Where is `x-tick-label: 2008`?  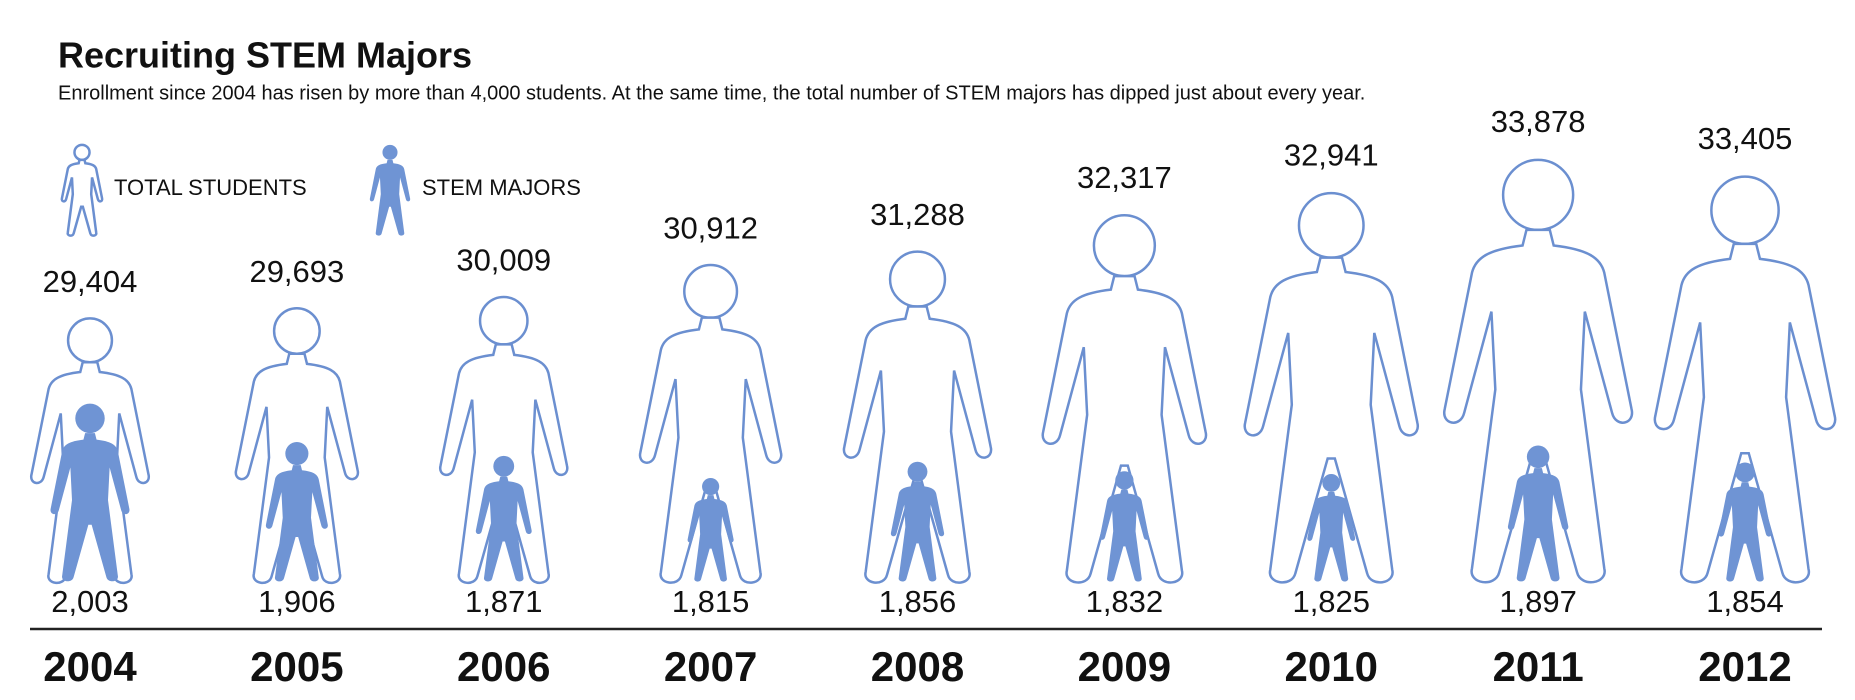
x-tick-label: 2008 is located at coordinates (917, 666).